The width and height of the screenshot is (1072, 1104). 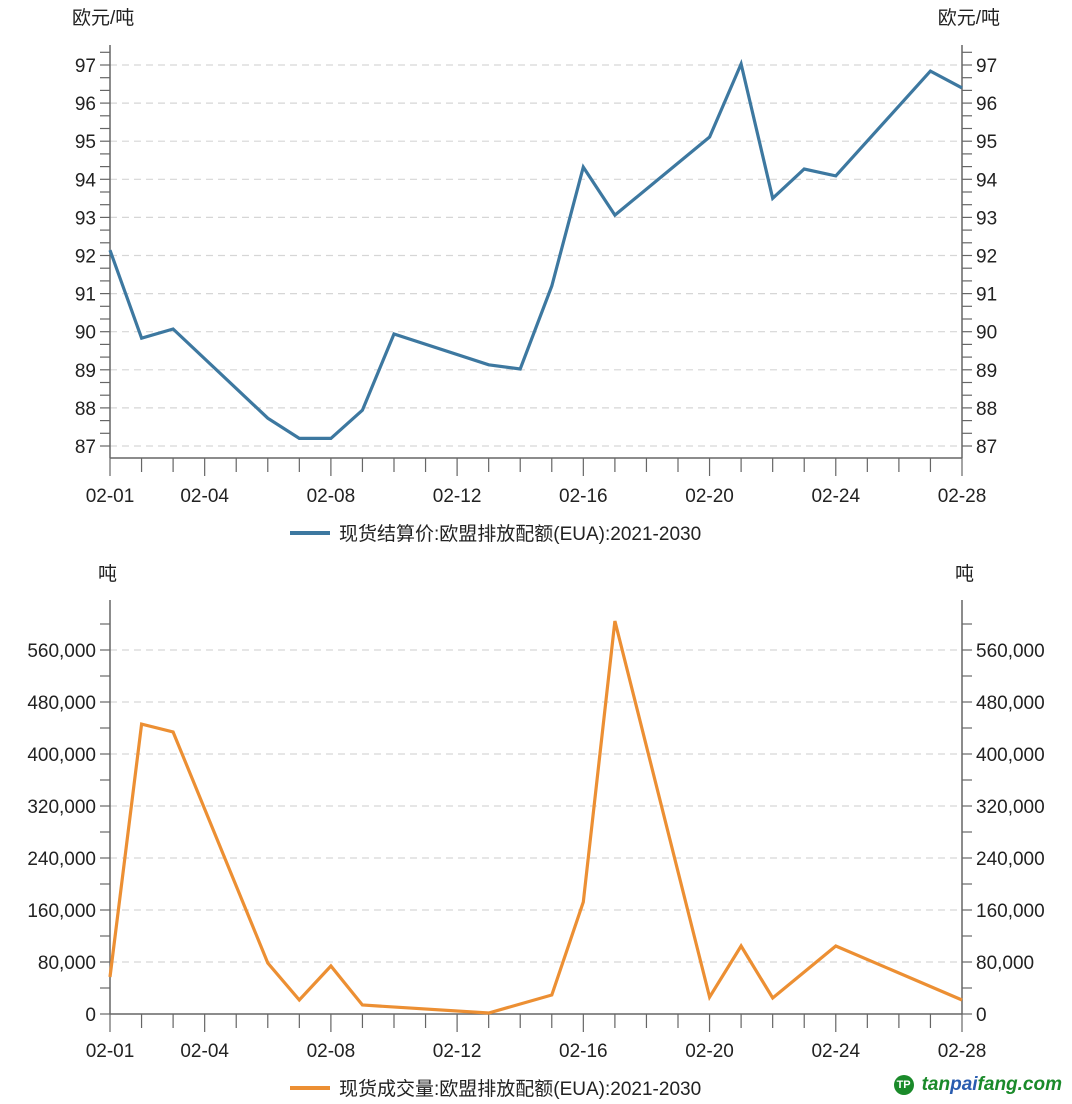 I want to click on y-tick-label-right: 240,000, so click(x=1010, y=859).